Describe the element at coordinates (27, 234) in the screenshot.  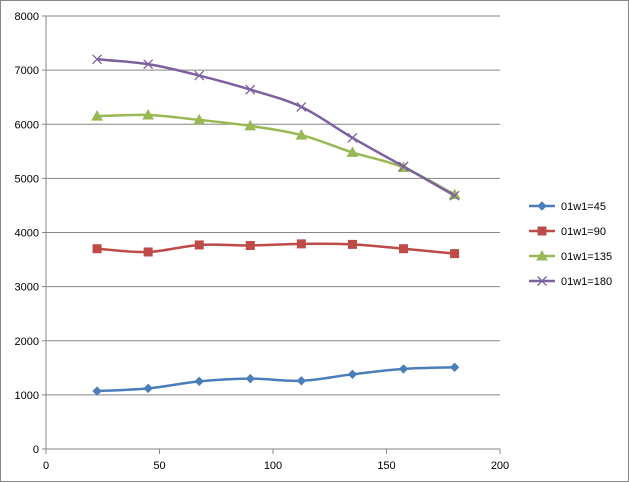
I see `y-tick-label: 4000` at that location.